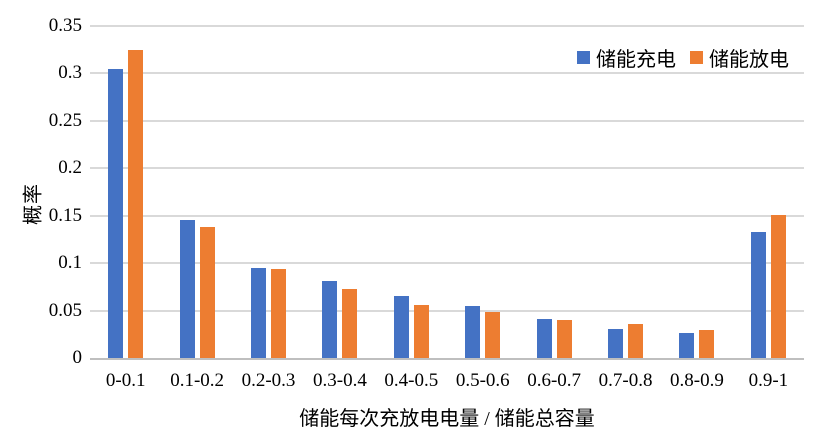  I want to click on legend: 储能充电 储能放电, so click(683, 57).